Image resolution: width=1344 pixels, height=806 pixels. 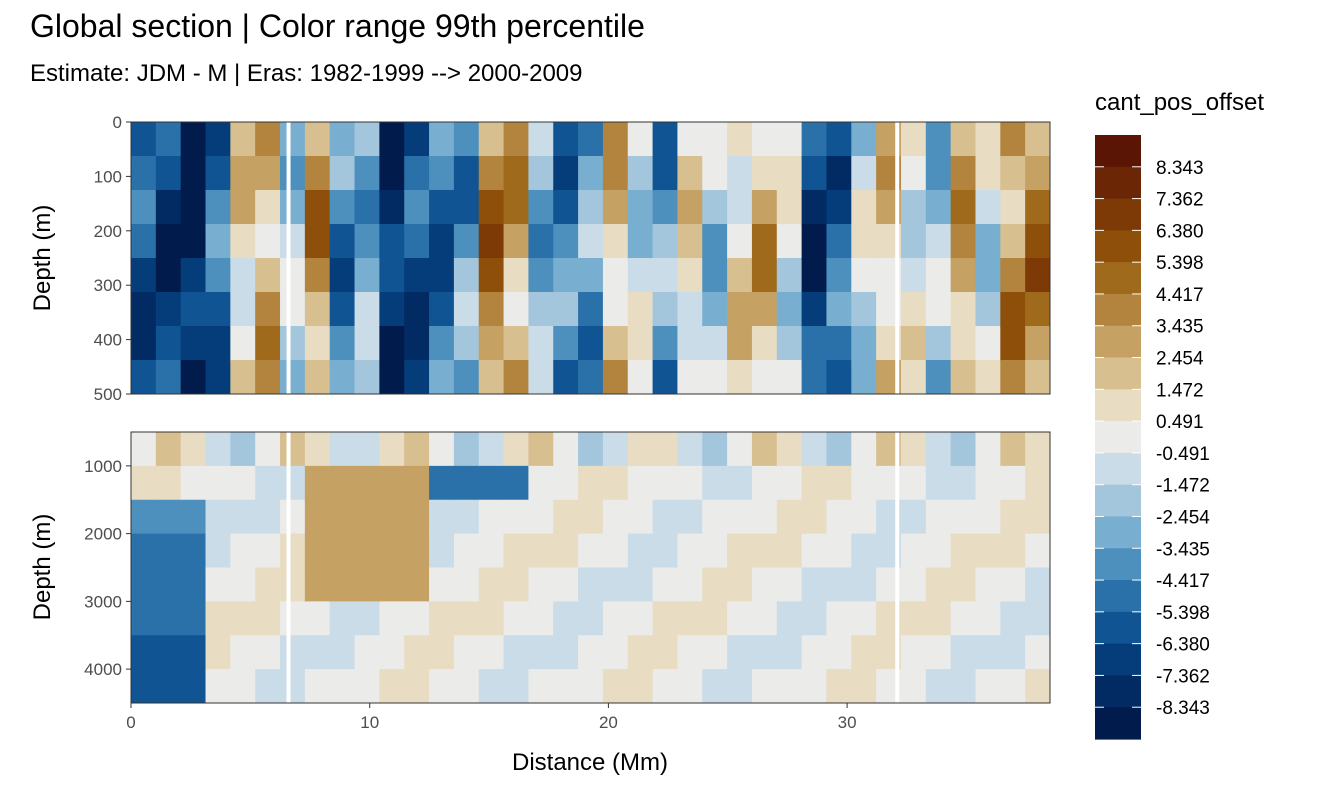 What do you see at coordinates (42, 567) in the screenshot?
I see `y-axis-title-bottom: Depth (m)` at bounding box center [42, 567].